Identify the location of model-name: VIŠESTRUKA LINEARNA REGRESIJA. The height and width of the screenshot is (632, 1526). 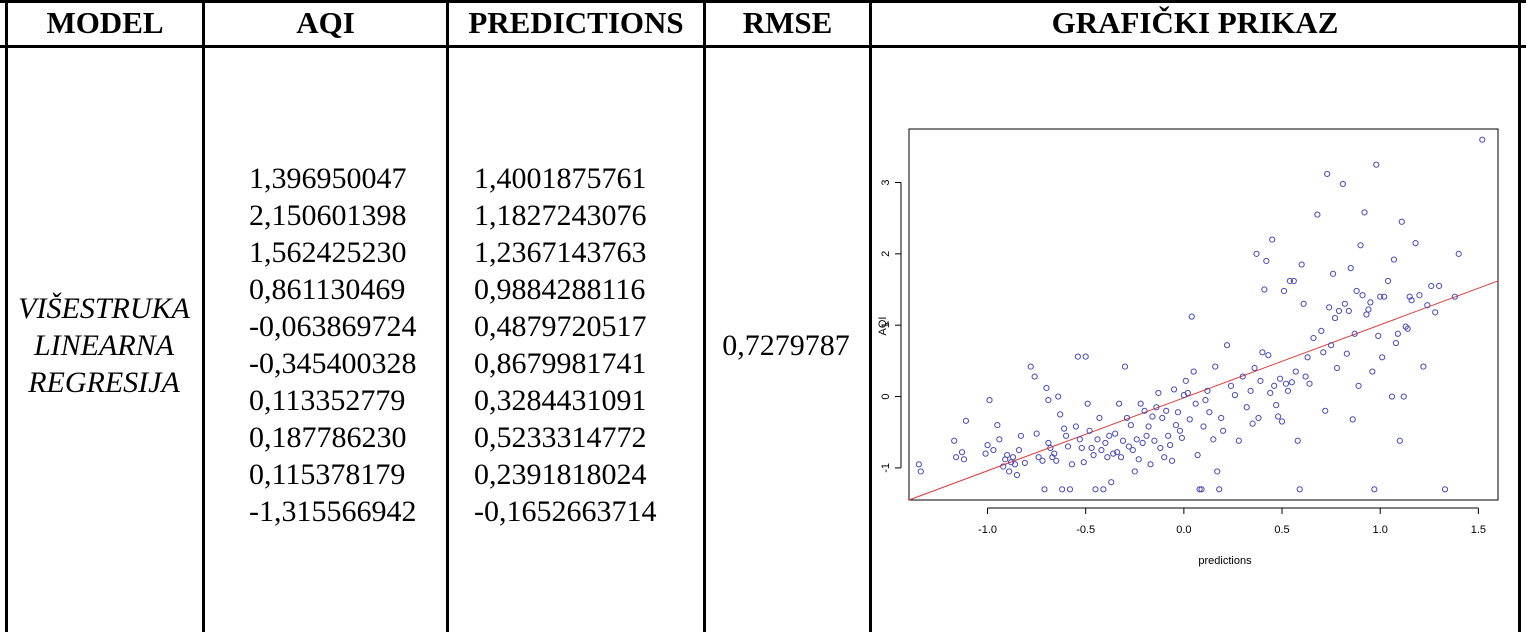
(104, 345).